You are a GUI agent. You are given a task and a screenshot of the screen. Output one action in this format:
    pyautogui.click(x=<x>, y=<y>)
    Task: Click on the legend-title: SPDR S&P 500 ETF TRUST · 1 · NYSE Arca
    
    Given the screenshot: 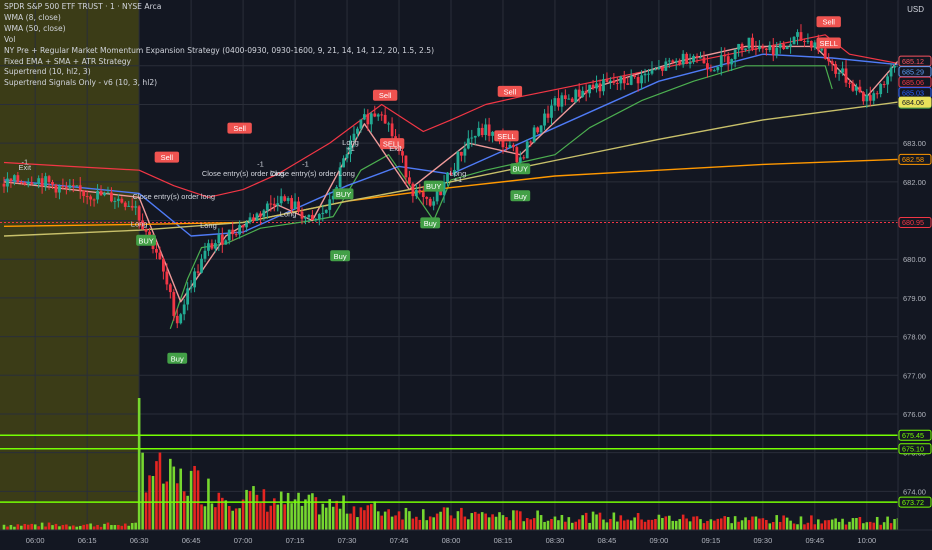 What is the action you would take?
    pyautogui.click(x=83, y=6)
    